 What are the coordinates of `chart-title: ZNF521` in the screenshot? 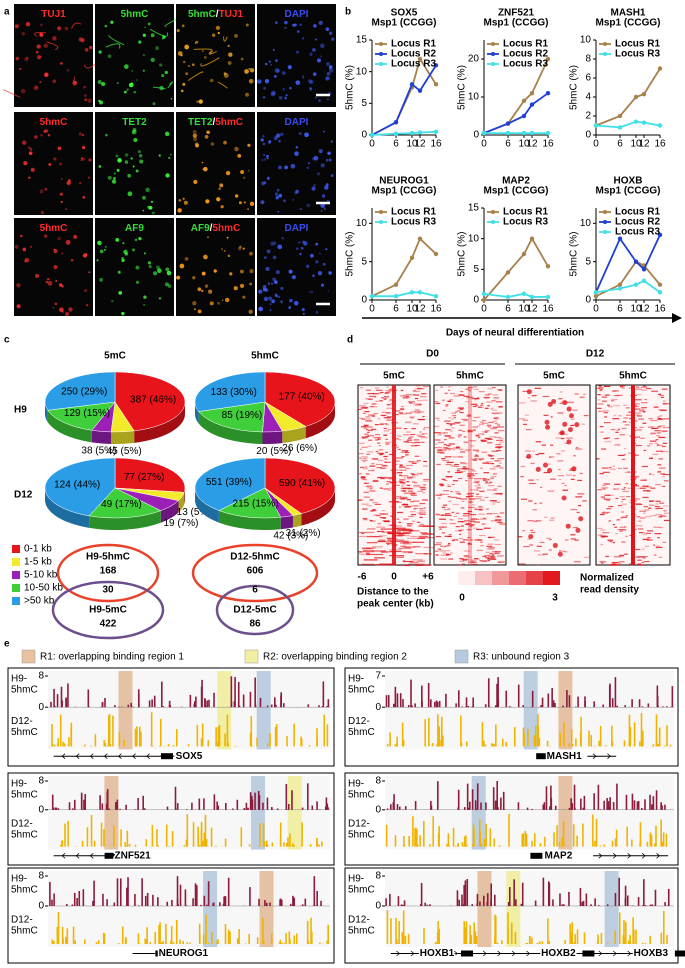 It's located at (516, 13).